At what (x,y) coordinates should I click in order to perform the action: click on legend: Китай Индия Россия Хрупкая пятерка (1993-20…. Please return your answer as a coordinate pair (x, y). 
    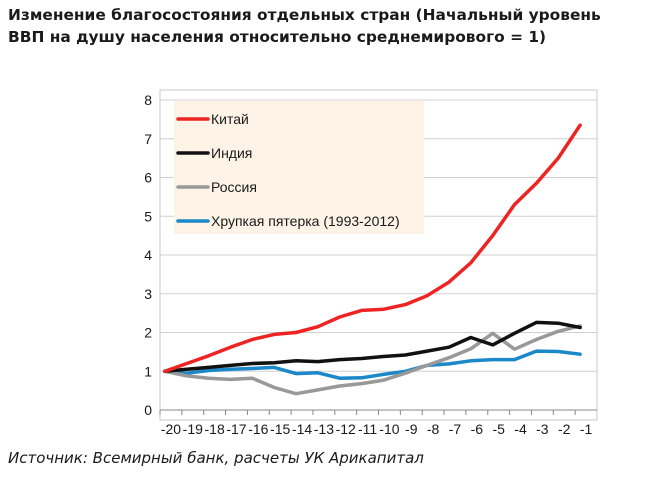
    Looking at the image, I should click on (299, 167).